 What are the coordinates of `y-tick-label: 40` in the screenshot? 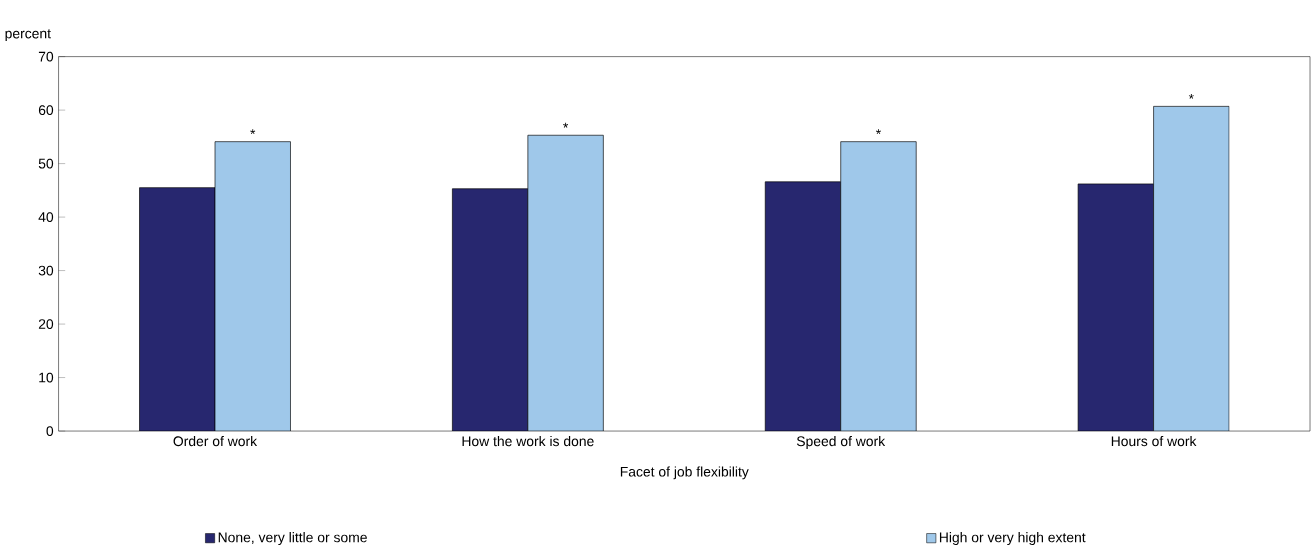 It's located at (46, 217).